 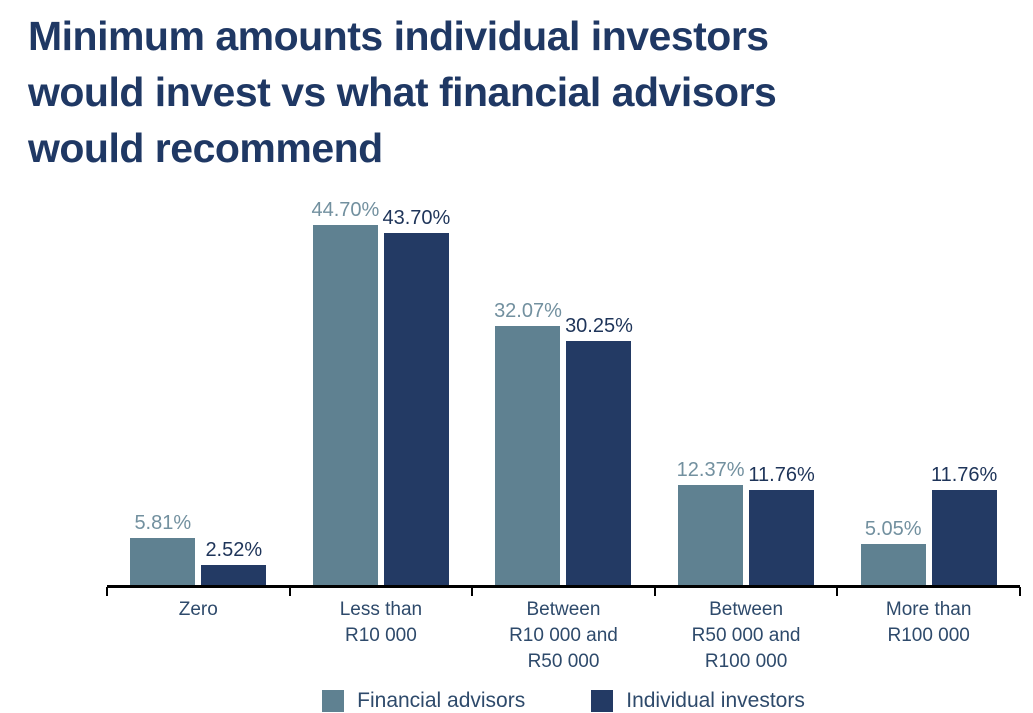 I want to click on bar-individual-investors-5: 11.76%, so click(x=964, y=524).